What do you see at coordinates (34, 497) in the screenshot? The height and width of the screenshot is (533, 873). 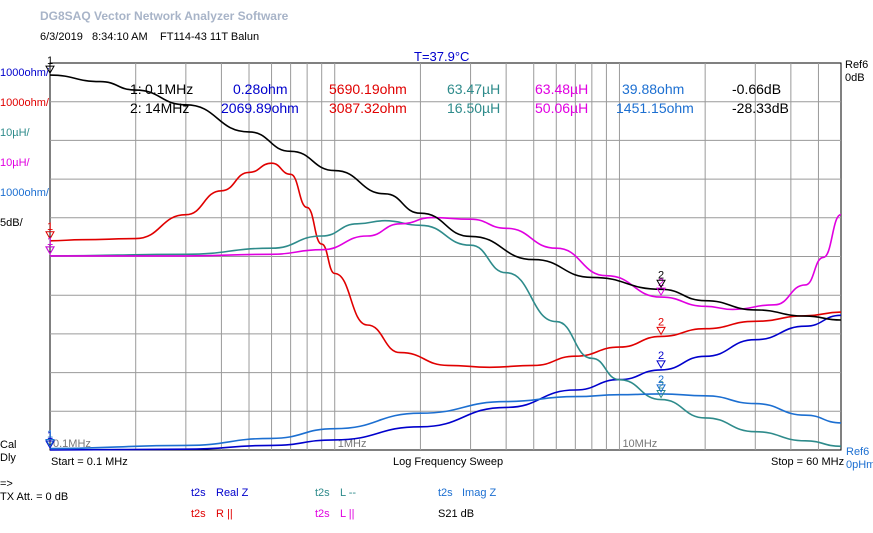 I see `tx-attenuation: TX Att. = 0 dB` at bounding box center [34, 497].